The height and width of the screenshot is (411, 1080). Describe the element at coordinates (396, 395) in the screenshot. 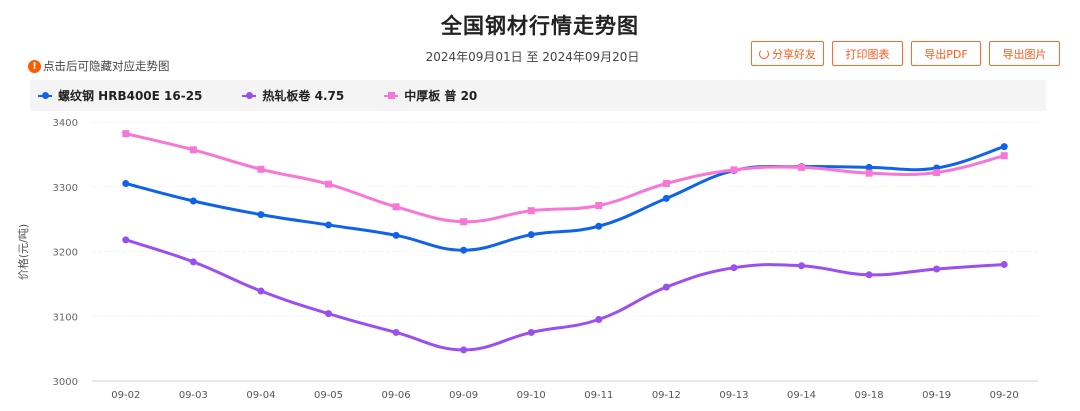

I see `x-tick-label: 09-06` at that location.